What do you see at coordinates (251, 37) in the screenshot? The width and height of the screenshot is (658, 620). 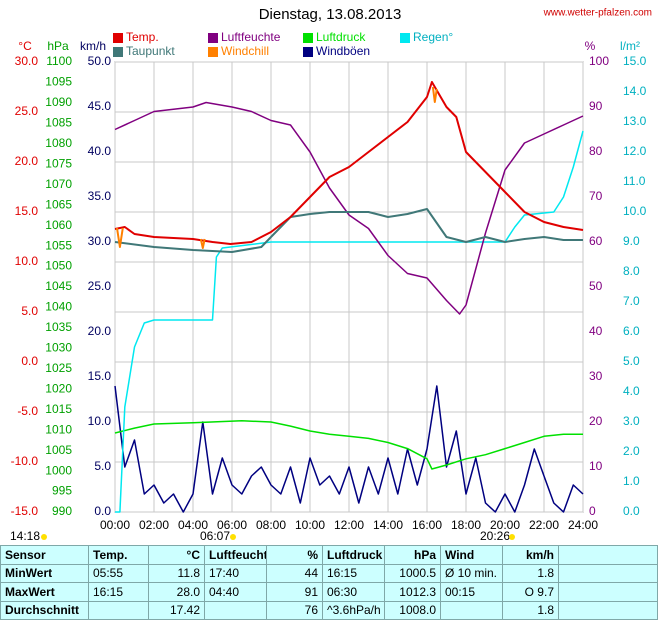 I see `legend-label: Luftfeuchte` at bounding box center [251, 37].